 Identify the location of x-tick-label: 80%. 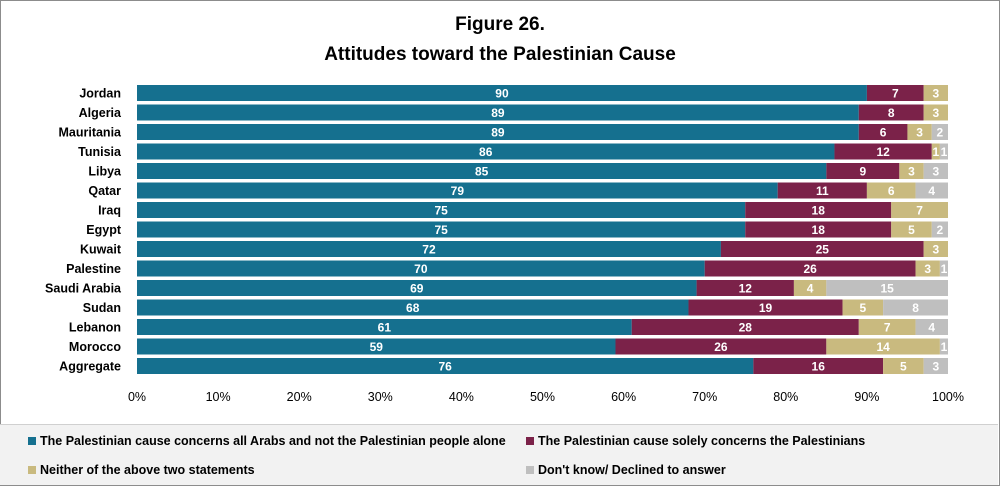
(785, 397).